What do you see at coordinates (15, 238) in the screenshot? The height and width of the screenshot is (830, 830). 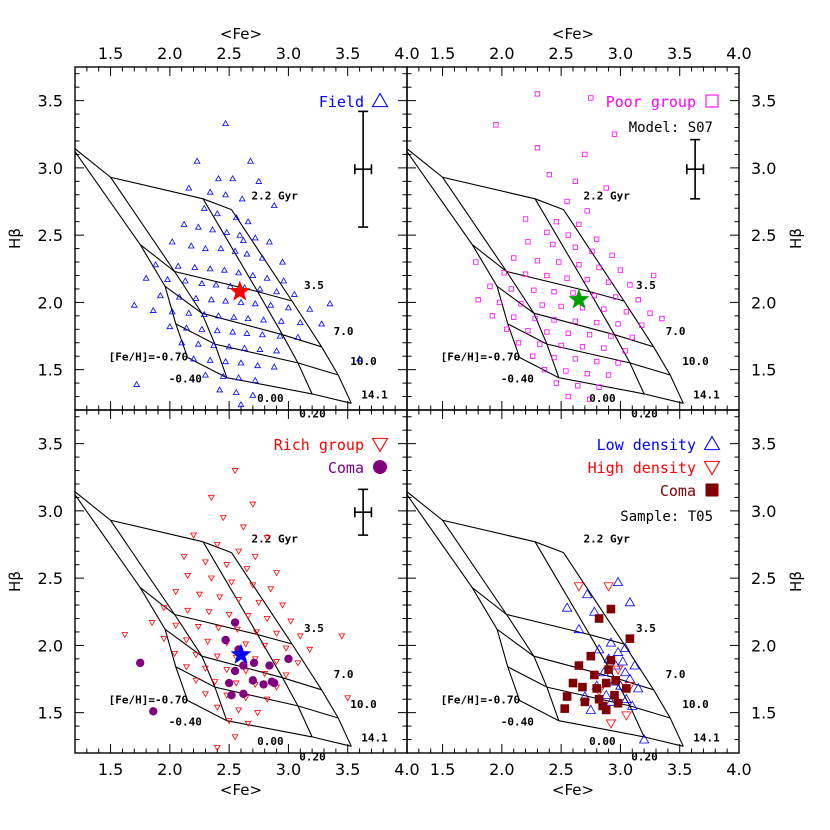 I see `y-axis-label: Hβ` at bounding box center [15, 238].